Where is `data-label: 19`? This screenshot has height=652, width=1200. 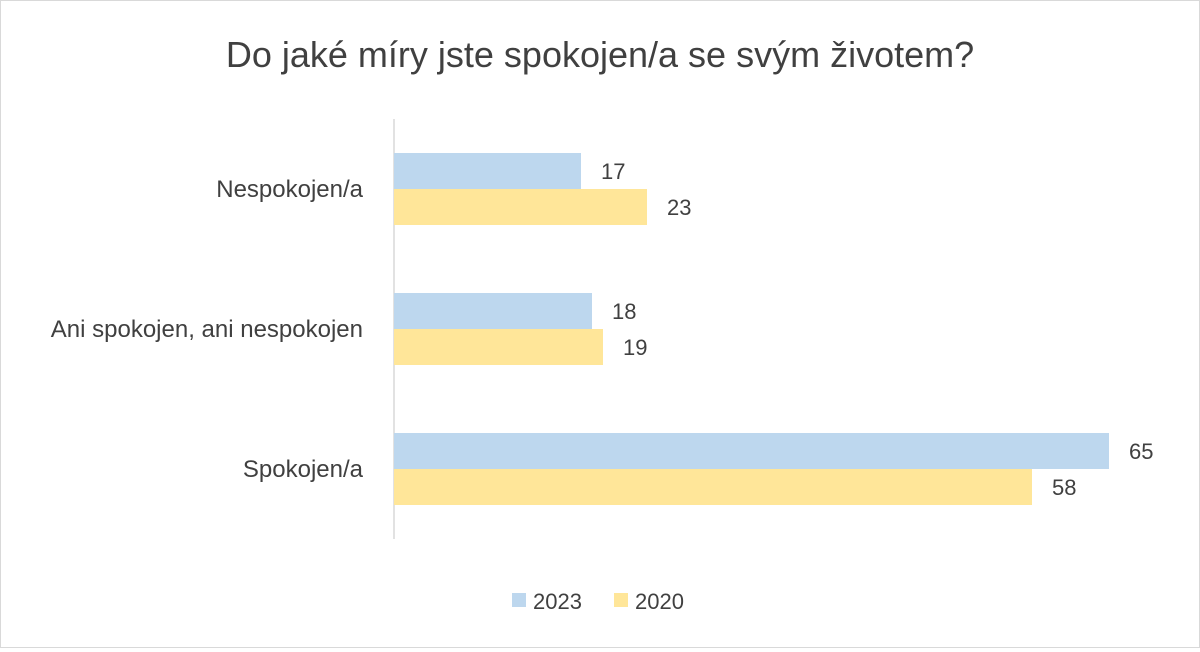
data-label: 19 is located at coordinates (635, 347).